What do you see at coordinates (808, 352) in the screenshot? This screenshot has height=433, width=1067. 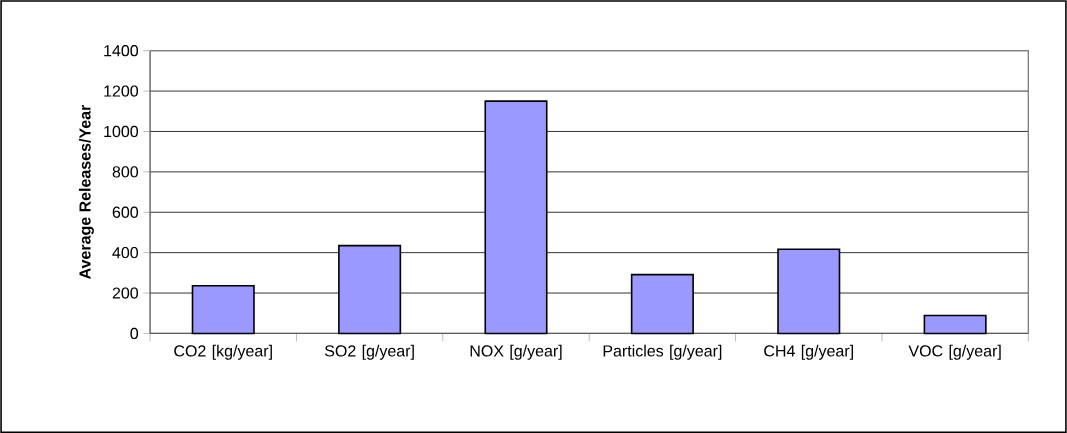 I see `x-tick-label: CH4 [g/year]` at bounding box center [808, 352].